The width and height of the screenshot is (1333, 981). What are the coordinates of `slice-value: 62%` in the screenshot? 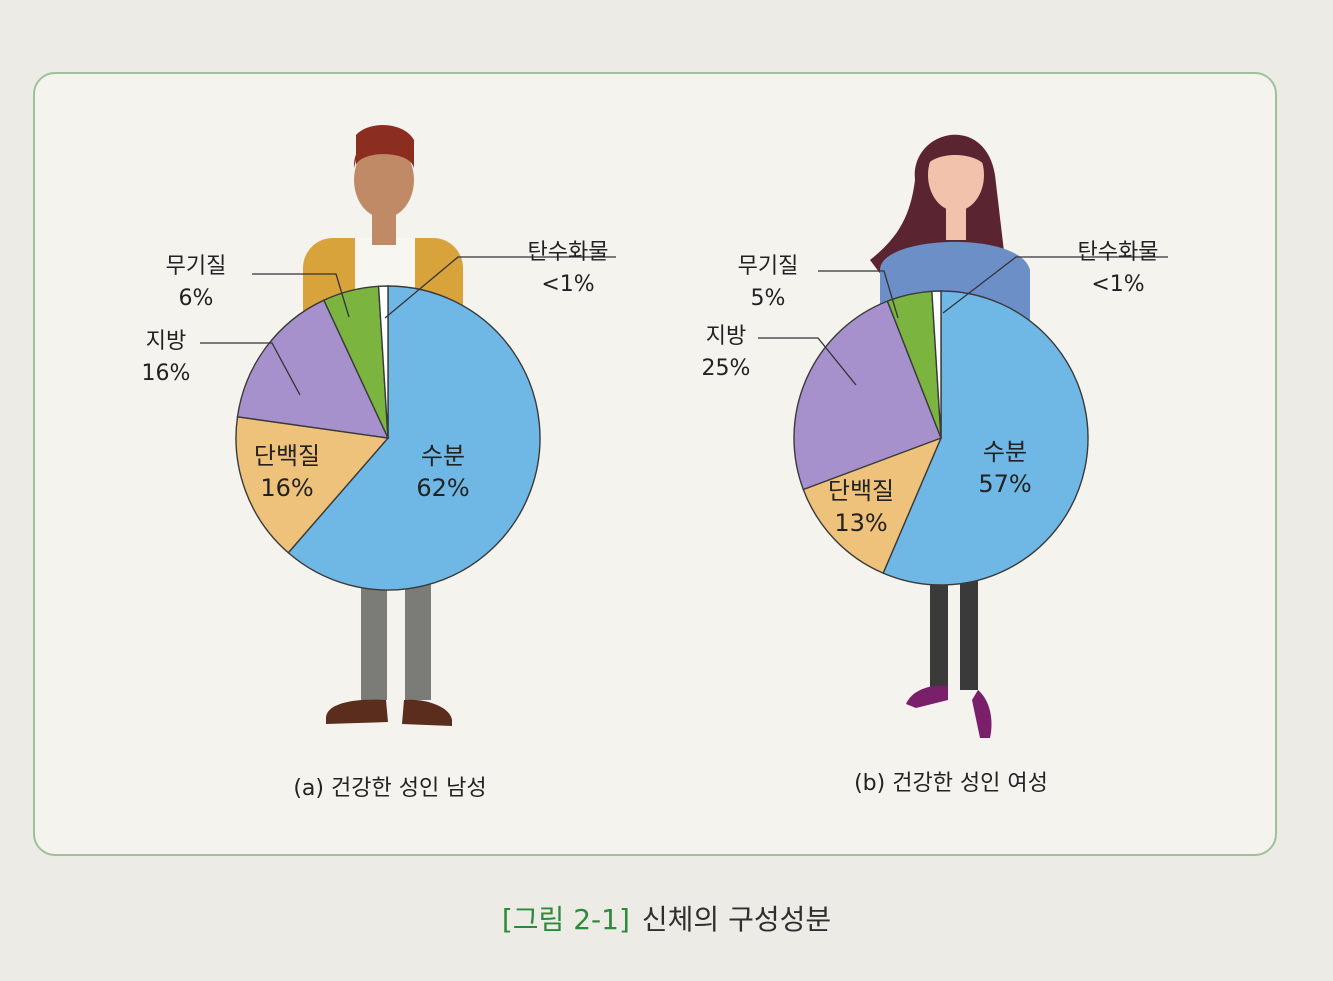 It's located at (442, 488).